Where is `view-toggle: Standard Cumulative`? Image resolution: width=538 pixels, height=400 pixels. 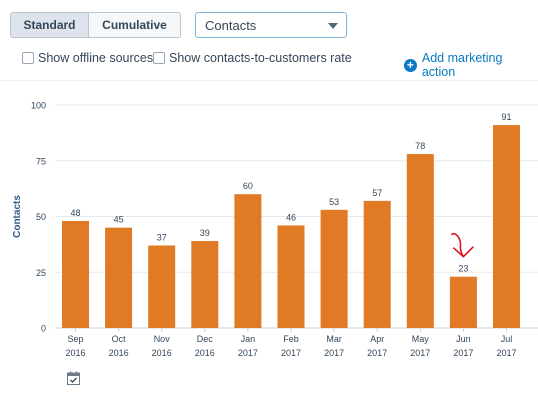 view-toggle: Standard Cumulative is located at coordinates (95, 25).